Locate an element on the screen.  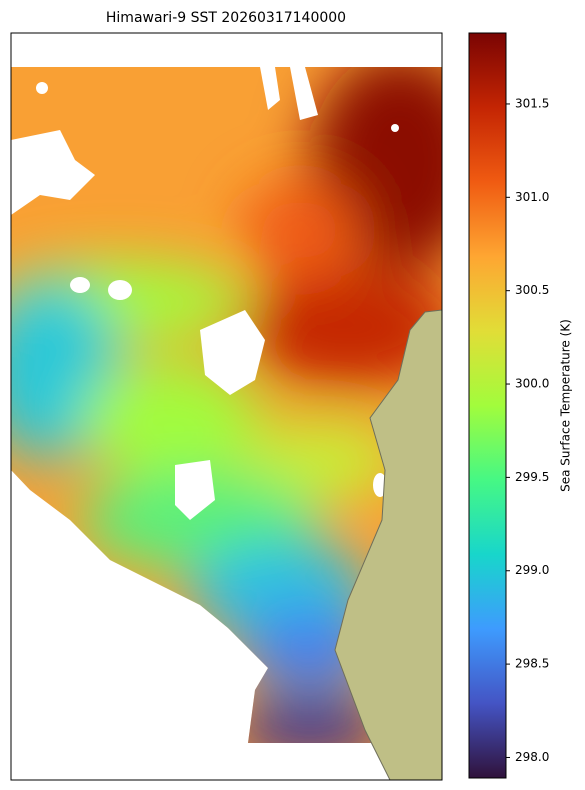
colorbar-label: Sea Surface Temperature (K) is located at coordinates (566, 405).